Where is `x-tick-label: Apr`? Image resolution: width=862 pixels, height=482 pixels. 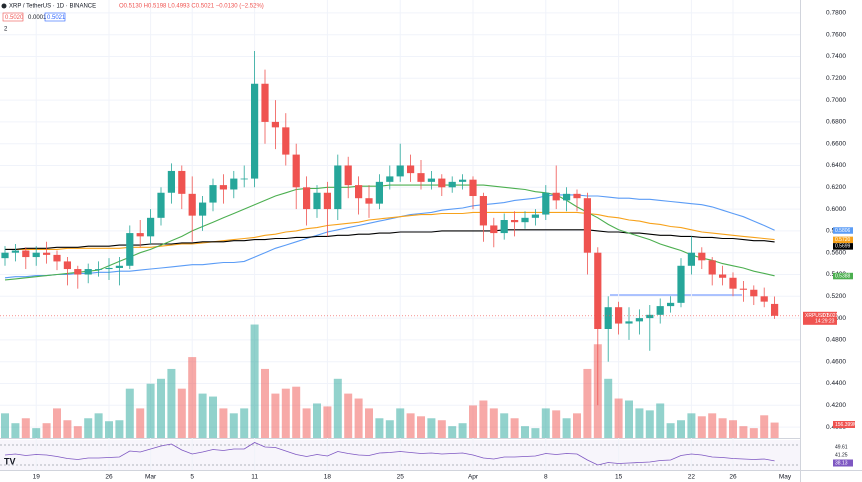 x-tick-label: Apr is located at coordinates (473, 477).